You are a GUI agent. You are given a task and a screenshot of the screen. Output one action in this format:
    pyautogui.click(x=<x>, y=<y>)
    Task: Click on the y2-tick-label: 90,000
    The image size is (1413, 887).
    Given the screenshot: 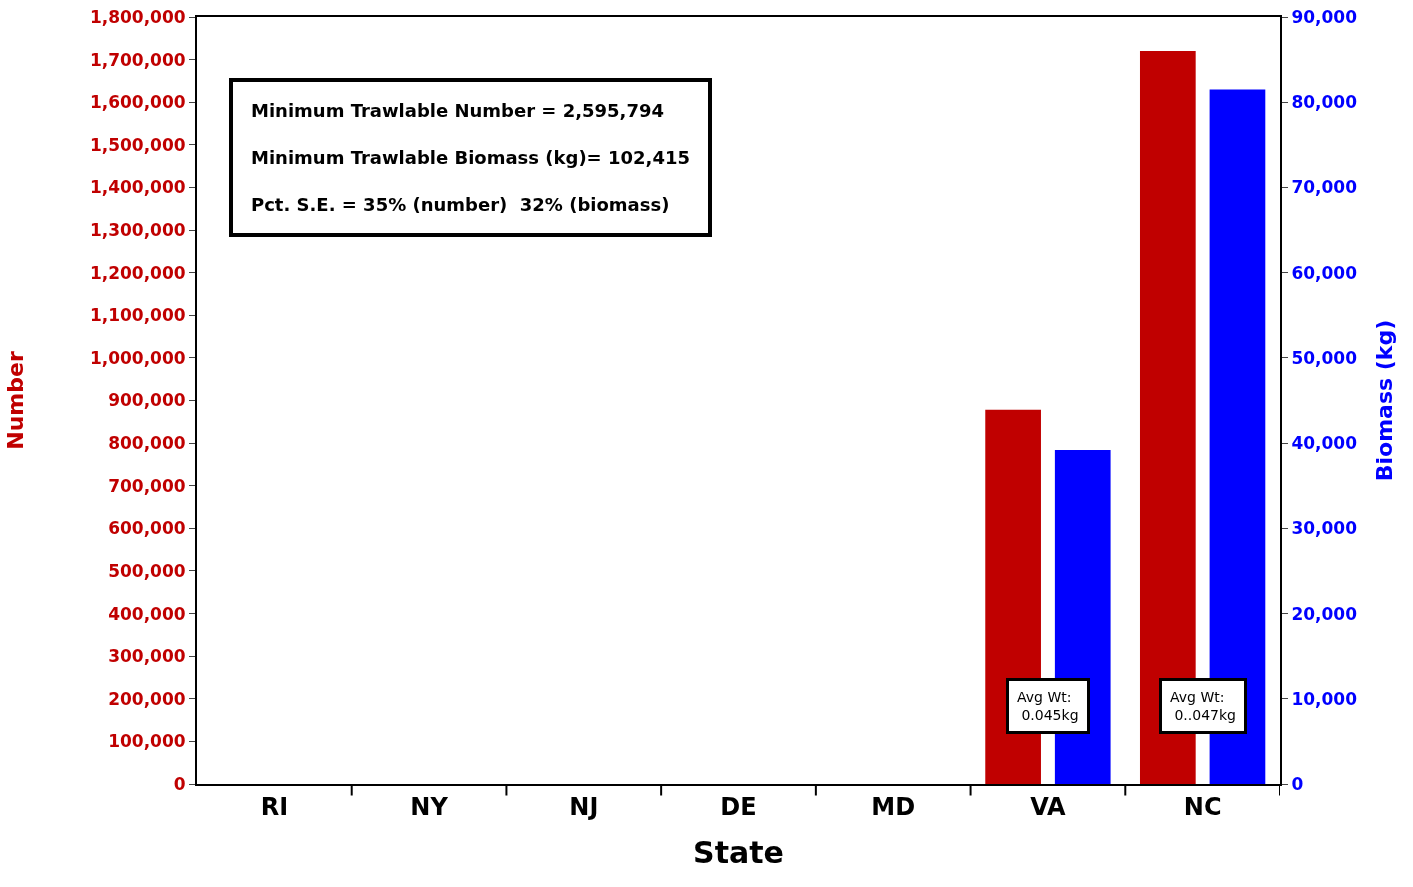 What is the action you would take?
    pyautogui.click(x=1324, y=16)
    